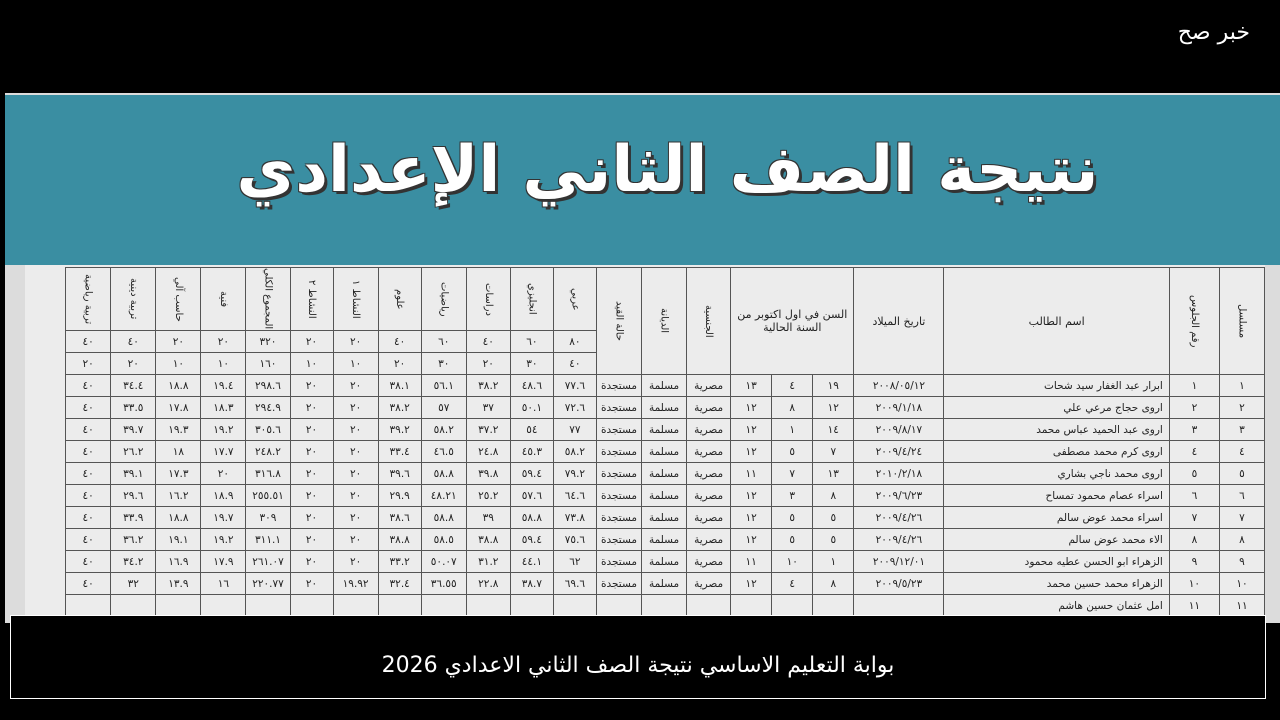 This screenshot has height=720, width=1280. I want to click on cell: ١٦, so click(223, 583).